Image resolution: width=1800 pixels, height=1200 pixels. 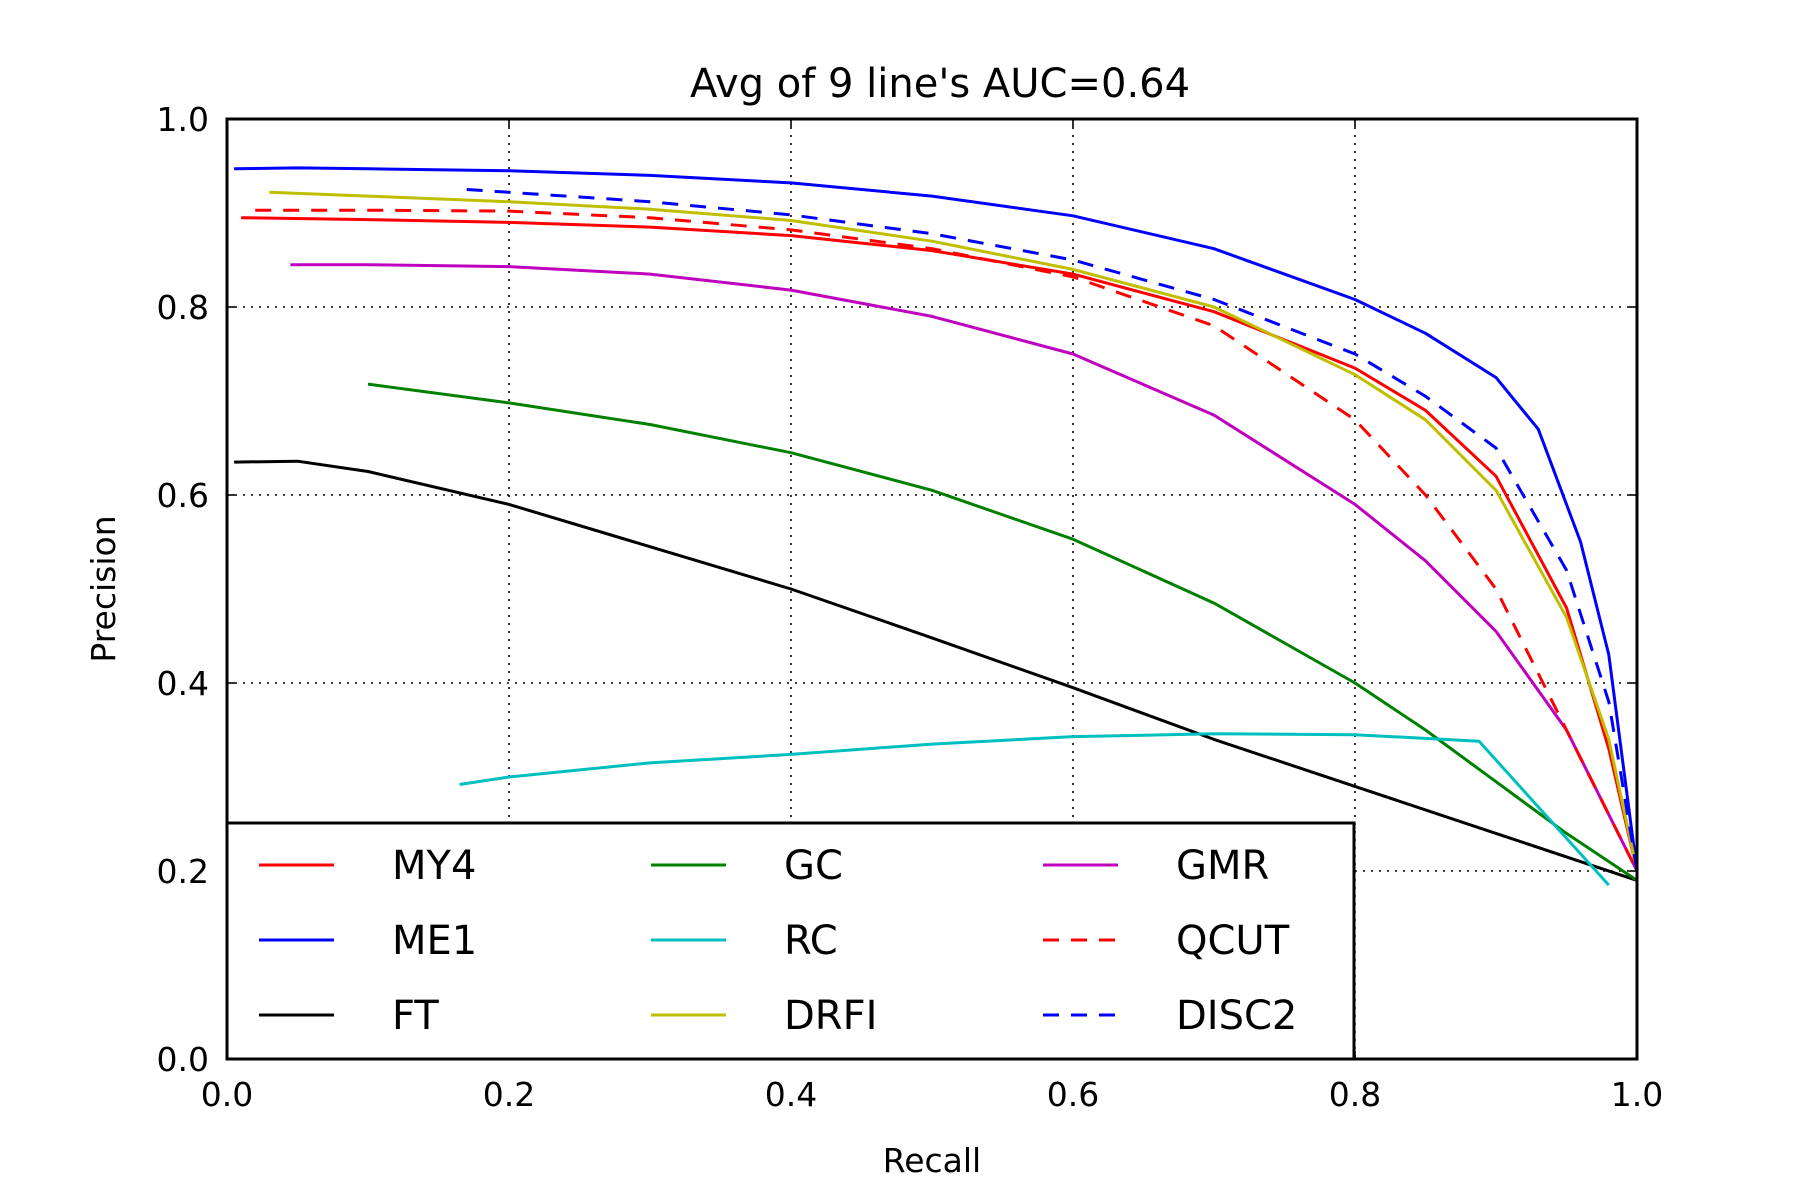 I want to click on legend-label-gc: GC, so click(x=813, y=866).